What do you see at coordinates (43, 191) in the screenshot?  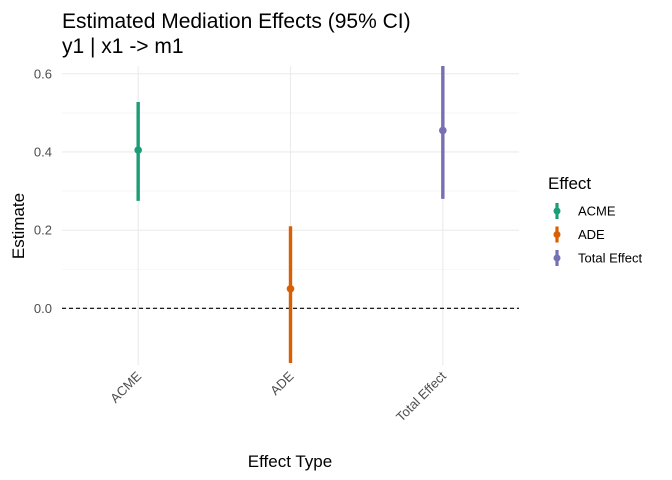 I see `y-axis-ticks: 0.0 0.2 0.4 0.6` at bounding box center [43, 191].